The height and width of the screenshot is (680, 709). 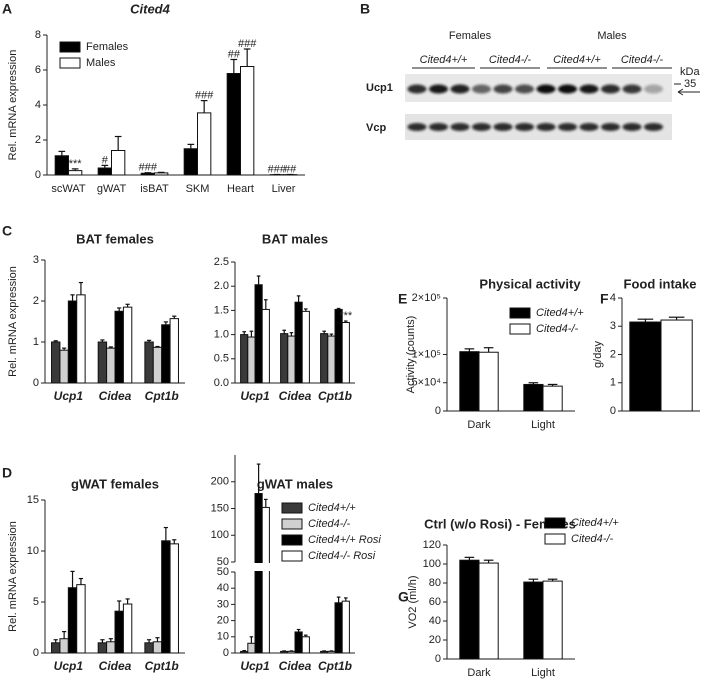 What do you see at coordinates (432, 564) in the screenshot?
I see `y-tick-label: 100` at bounding box center [432, 564].